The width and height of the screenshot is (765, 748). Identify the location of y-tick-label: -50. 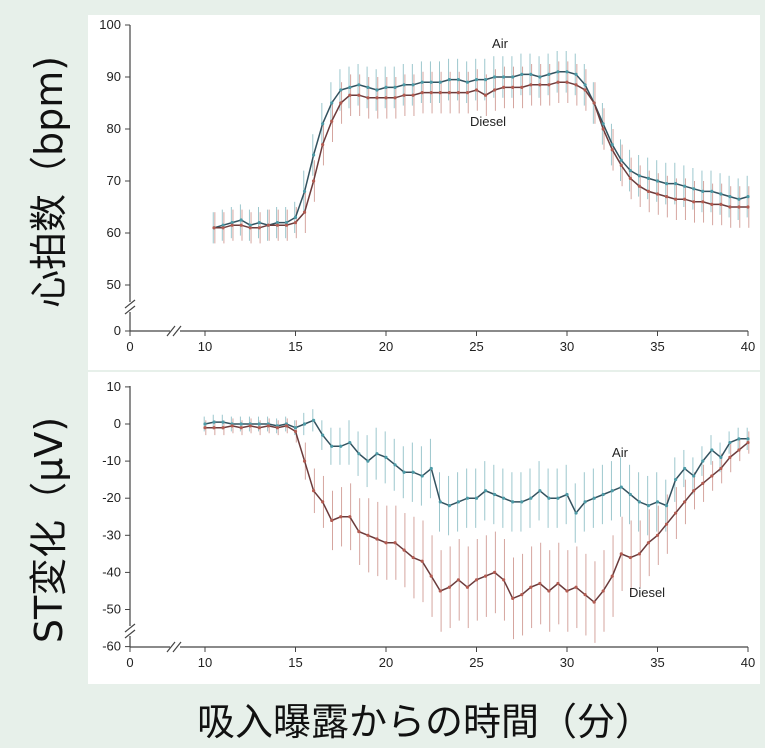
(111, 609).